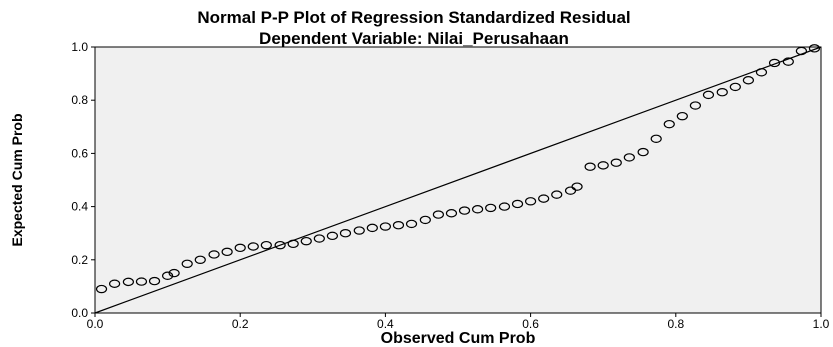 Image resolution: width=833 pixels, height=347 pixels. What do you see at coordinates (385, 324) in the screenshot?
I see `x-tick-label: 0.4` at bounding box center [385, 324].